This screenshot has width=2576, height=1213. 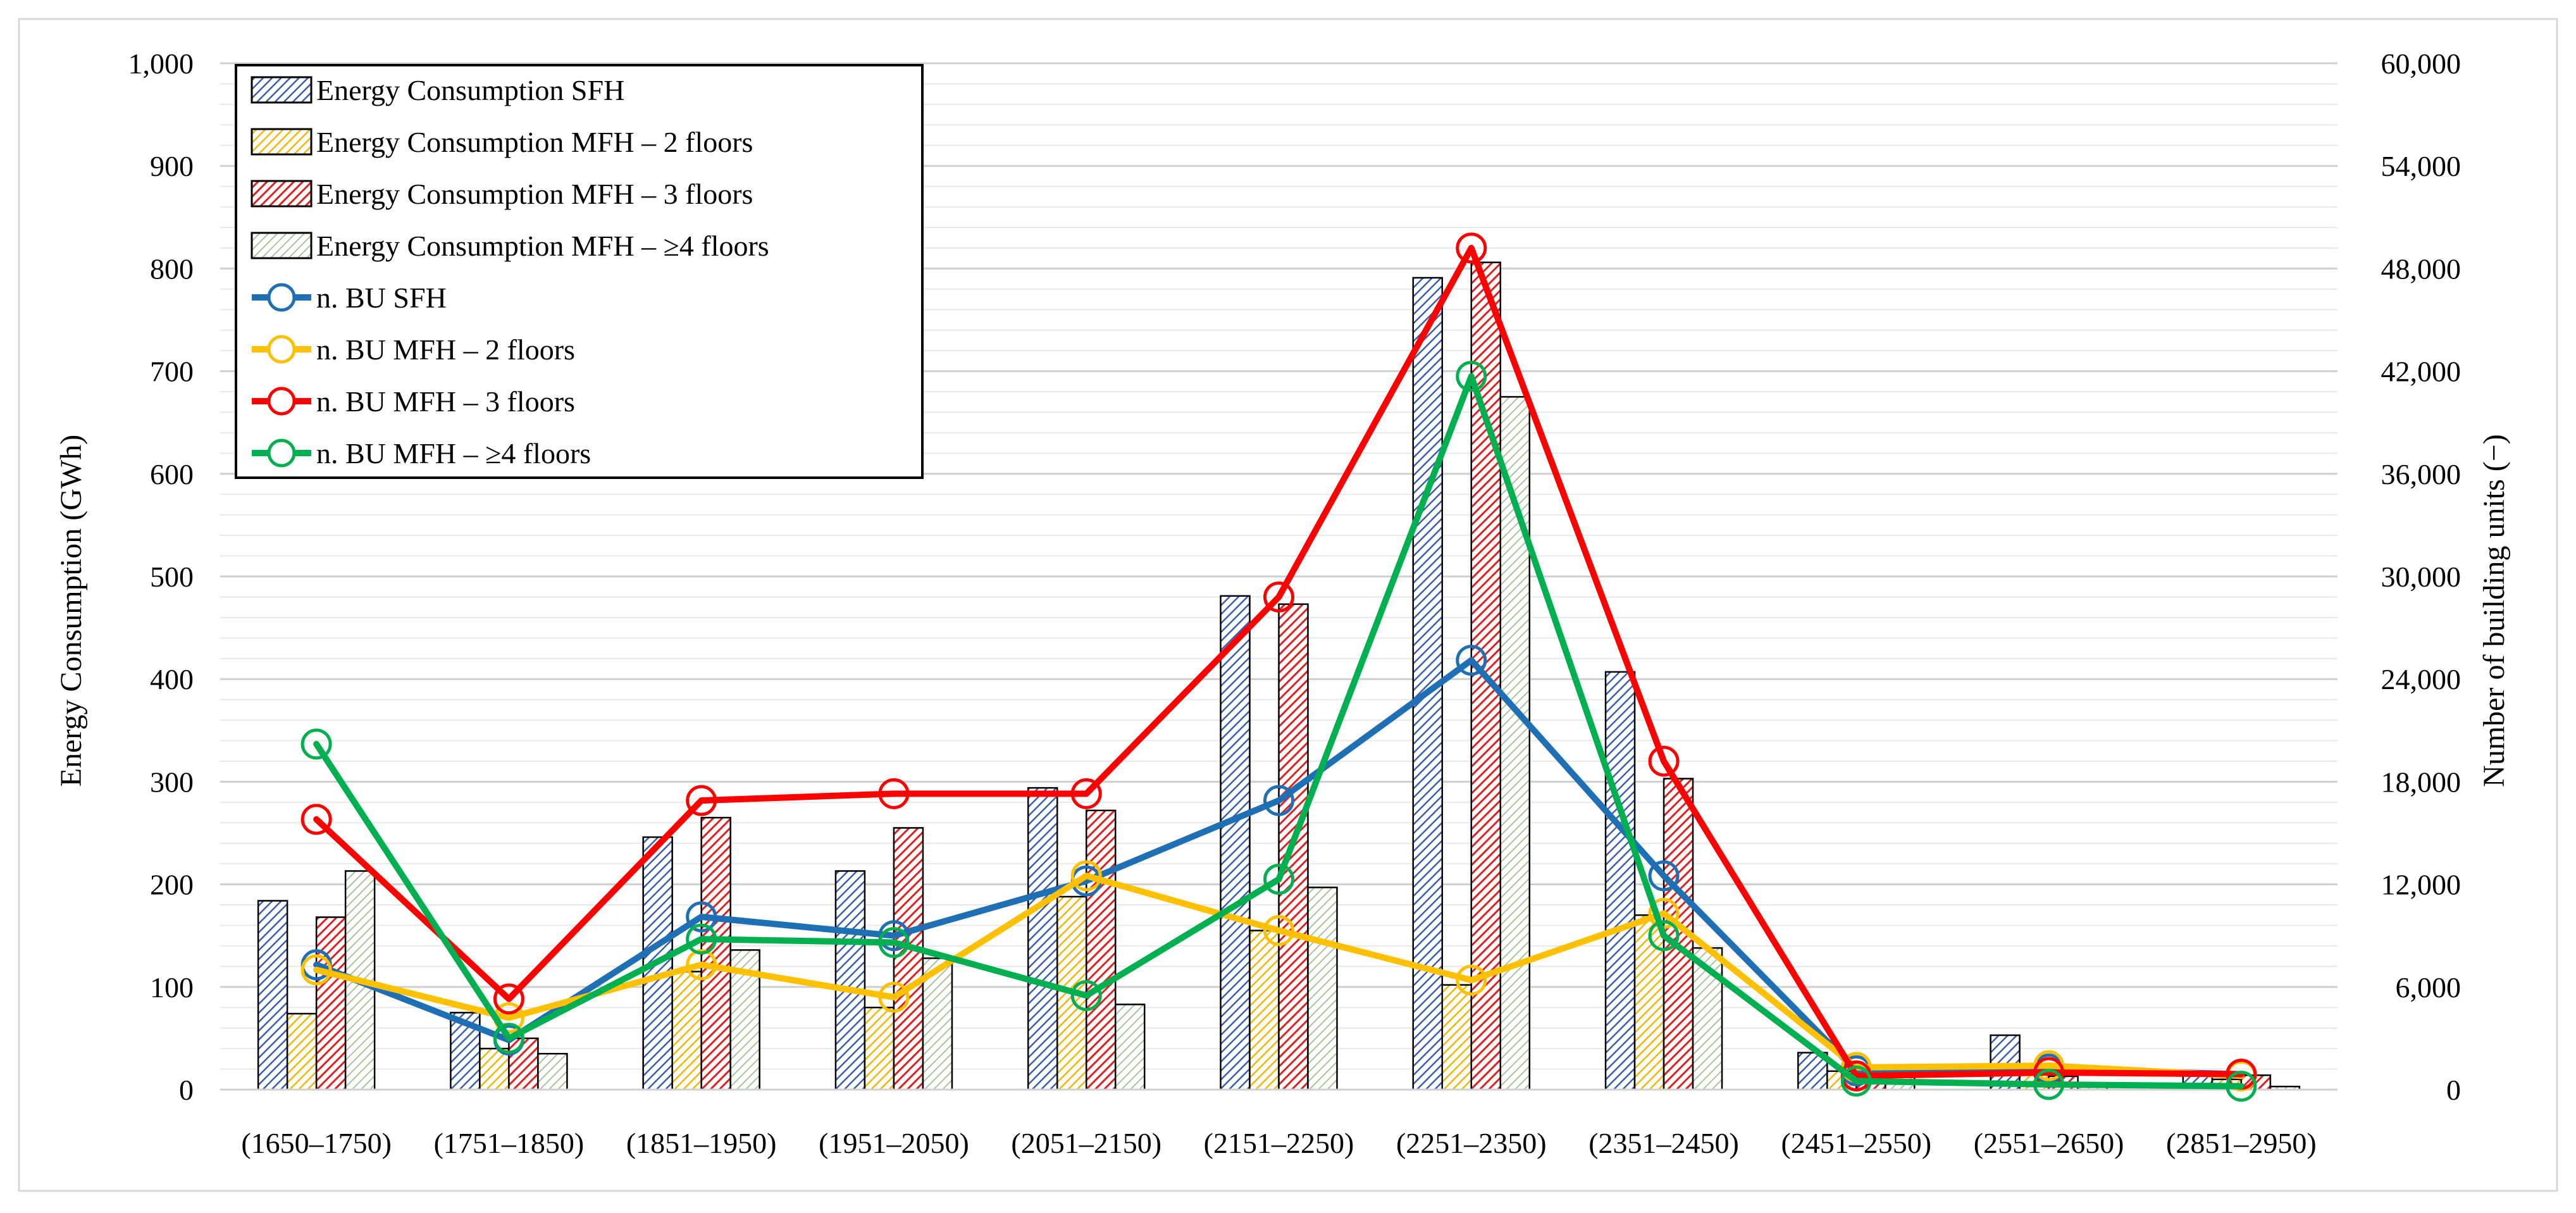 What do you see at coordinates (2421, 166) in the screenshot?
I see `y2-tick-label: 54,000` at bounding box center [2421, 166].